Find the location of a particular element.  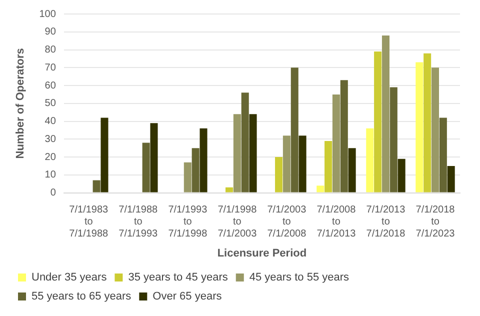

x-tick-label: 7/1/2018 to 7/1/2023 is located at coordinates (436, 222).